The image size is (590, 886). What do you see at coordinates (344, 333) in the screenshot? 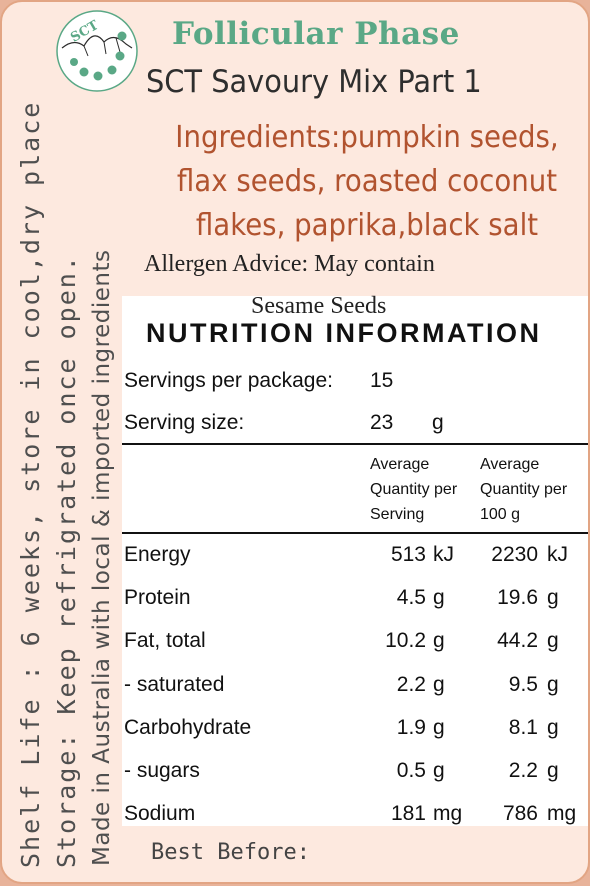
I see `nutrition-heading: NUTRITION INFORMATION` at bounding box center [344, 333].